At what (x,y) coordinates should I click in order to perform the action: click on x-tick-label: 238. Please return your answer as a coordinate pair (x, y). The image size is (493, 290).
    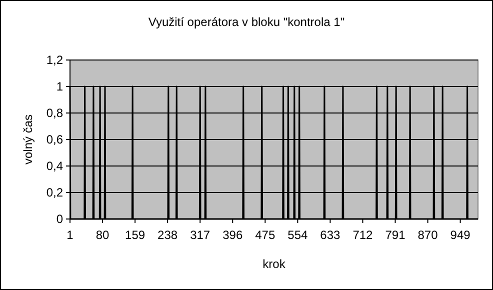
    Looking at the image, I should click on (168, 235).